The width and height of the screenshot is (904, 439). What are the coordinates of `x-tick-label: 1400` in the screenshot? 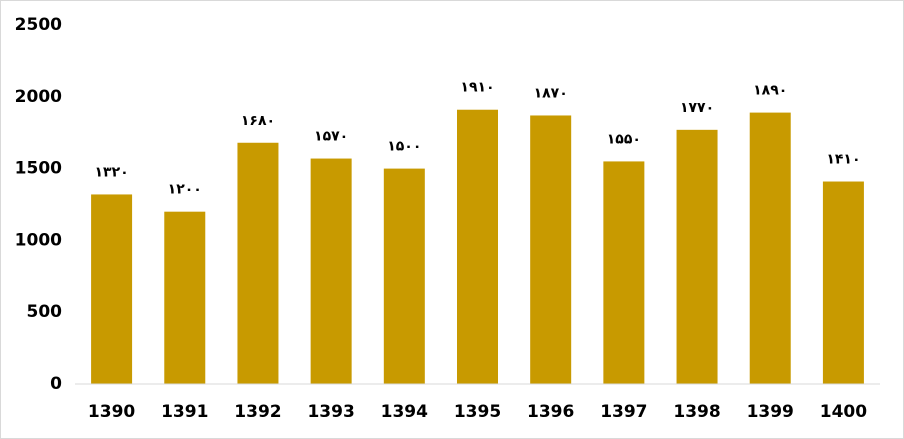 It's located at (843, 412).